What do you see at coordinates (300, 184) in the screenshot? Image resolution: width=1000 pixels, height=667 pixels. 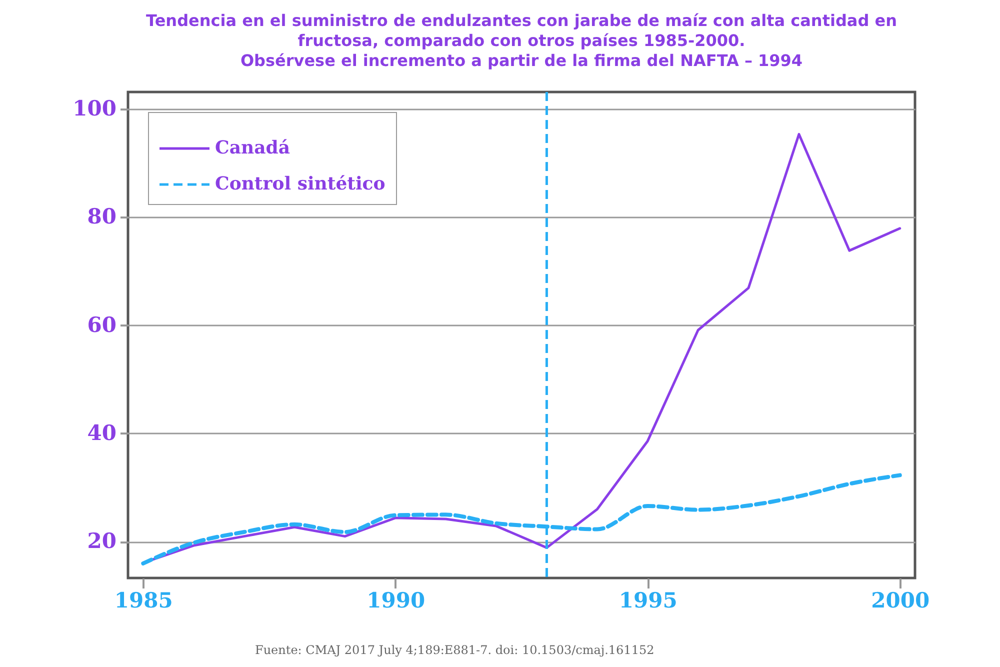 I see `legend-label: Control sintético` at bounding box center [300, 184].